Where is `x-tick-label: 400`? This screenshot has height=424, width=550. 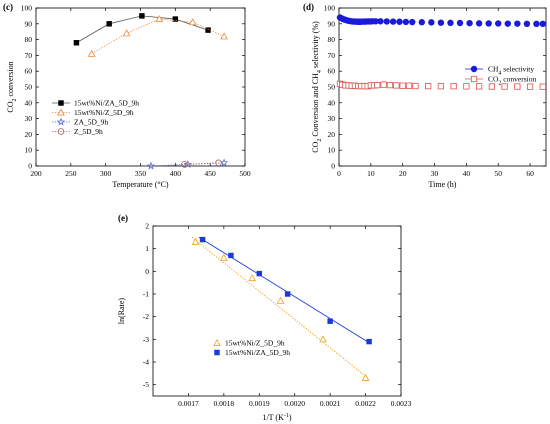
x-tick-label: 400 is located at coordinates (176, 173).